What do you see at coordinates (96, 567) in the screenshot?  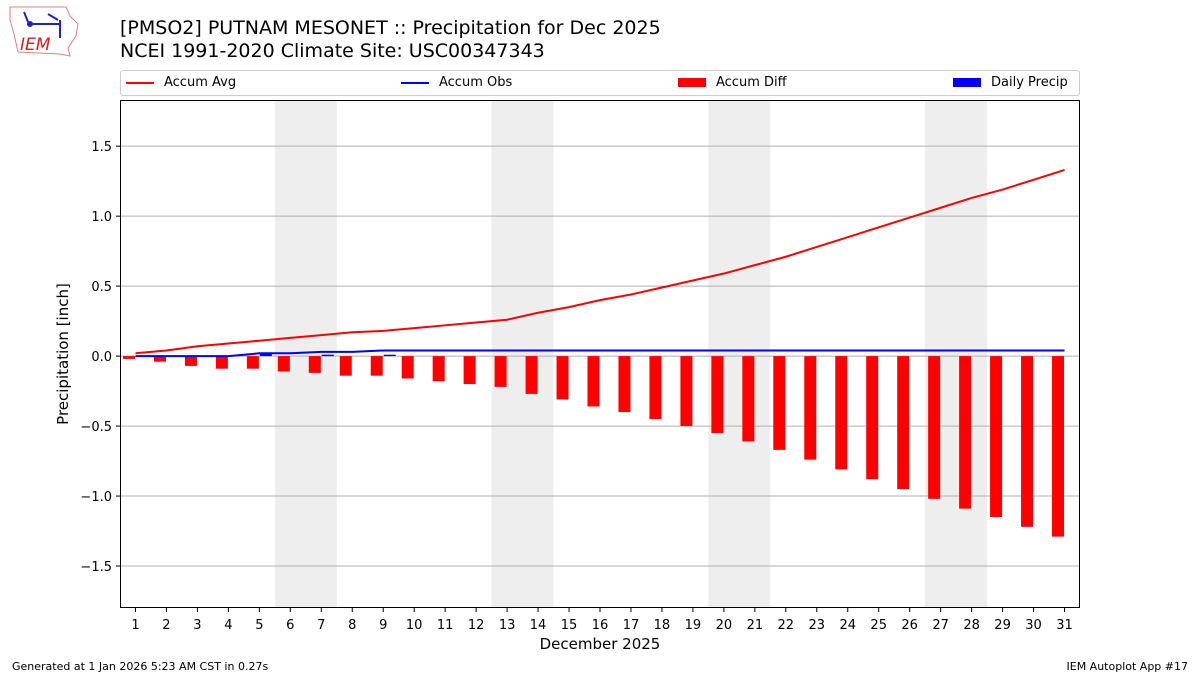 I see `y-tick-label: −1.5` at bounding box center [96, 567].